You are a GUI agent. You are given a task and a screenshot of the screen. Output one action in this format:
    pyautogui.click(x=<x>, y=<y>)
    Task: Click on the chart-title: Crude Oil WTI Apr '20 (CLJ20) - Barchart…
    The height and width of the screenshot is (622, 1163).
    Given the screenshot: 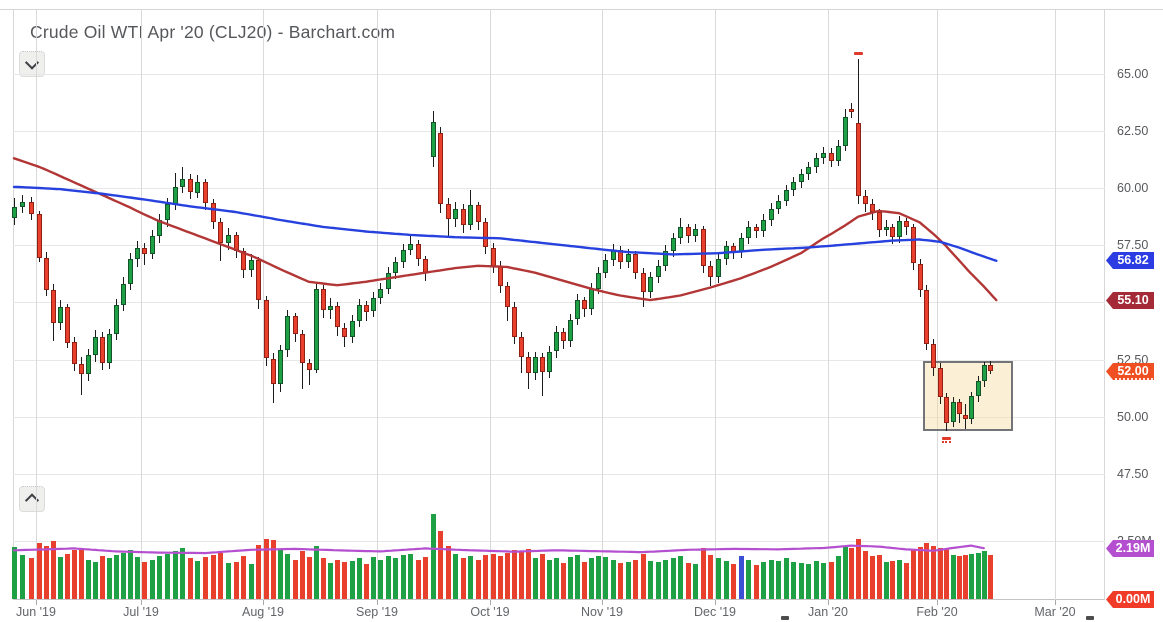 What is the action you would take?
    pyautogui.click(x=213, y=32)
    